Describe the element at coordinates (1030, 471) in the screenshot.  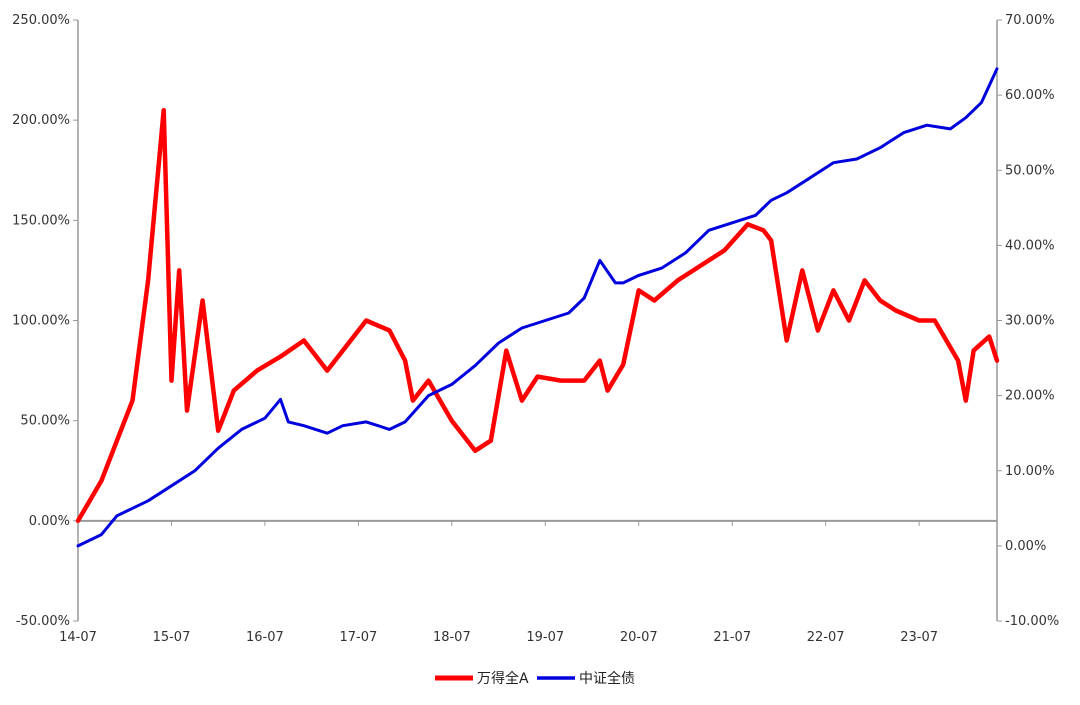
I see `right-tick-label: 10.00%` at that location.